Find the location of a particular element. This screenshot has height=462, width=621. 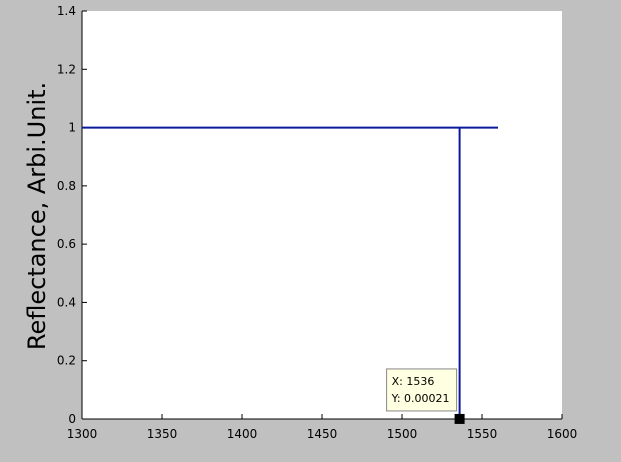

x-tick-label: 1400 is located at coordinates (242, 434).